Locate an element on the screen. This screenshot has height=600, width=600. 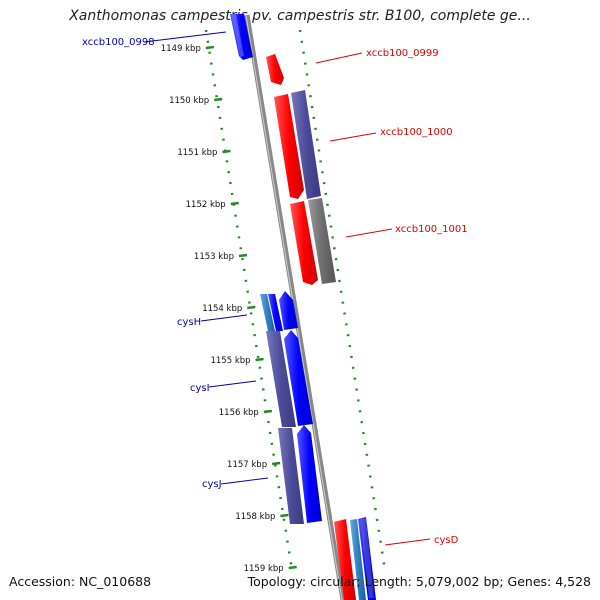
gene-label: cysI is located at coordinates (200, 388).